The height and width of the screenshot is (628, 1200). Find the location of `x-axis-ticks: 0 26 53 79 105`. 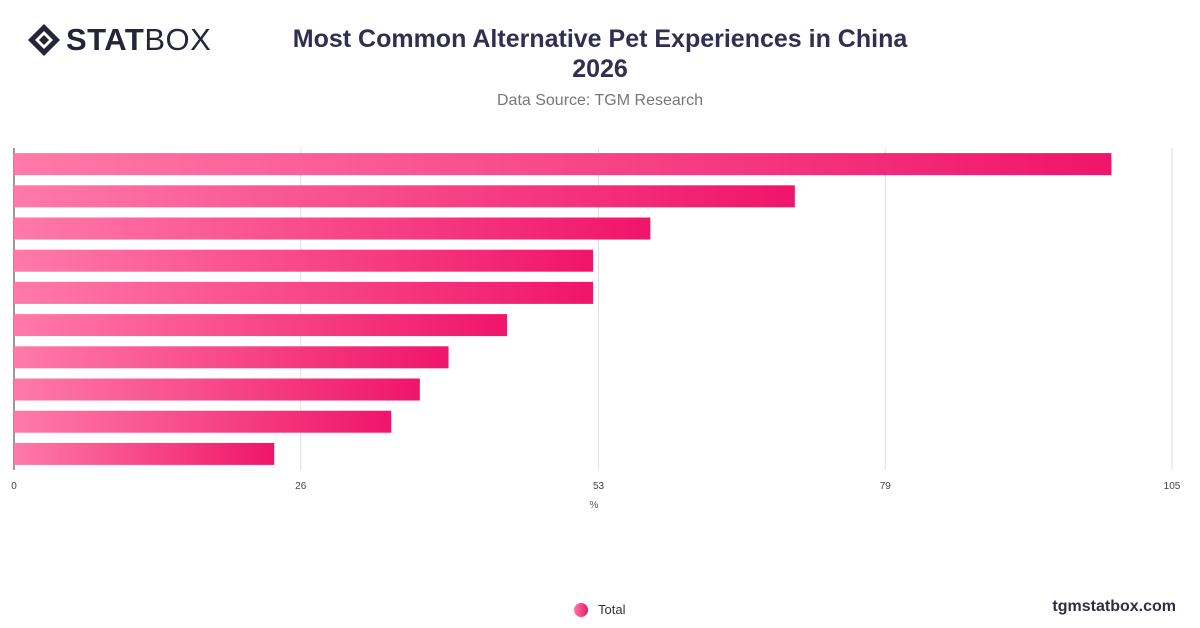

x-axis-ticks: 0 26 53 79 105 is located at coordinates (596, 486).